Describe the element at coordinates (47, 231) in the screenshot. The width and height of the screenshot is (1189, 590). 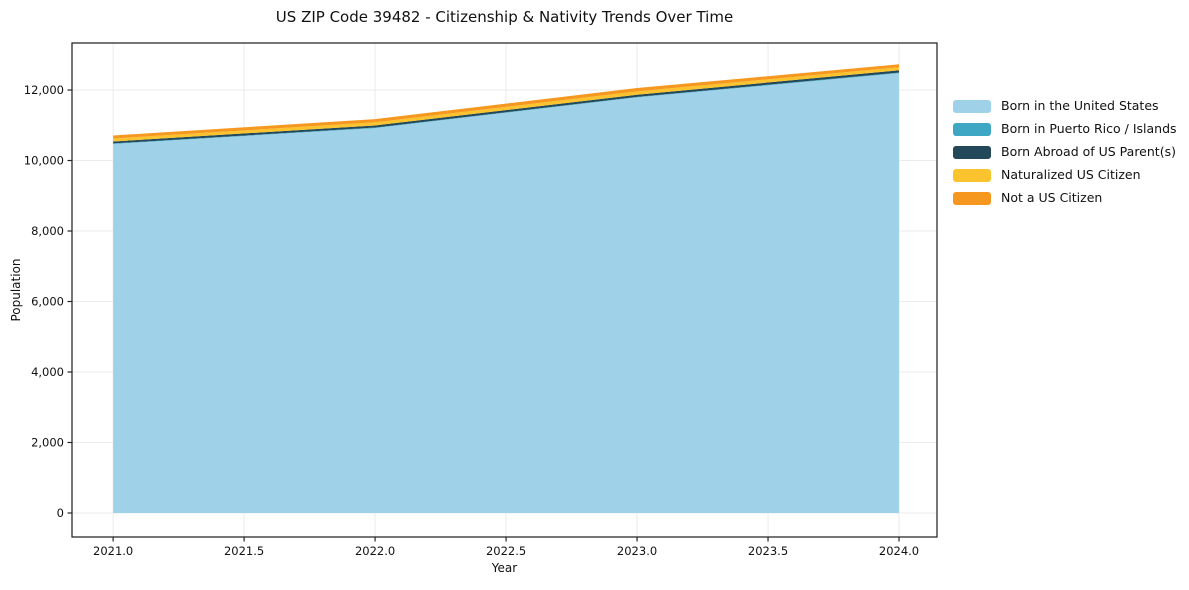
I see `y-tick-label: 8,000` at that location.